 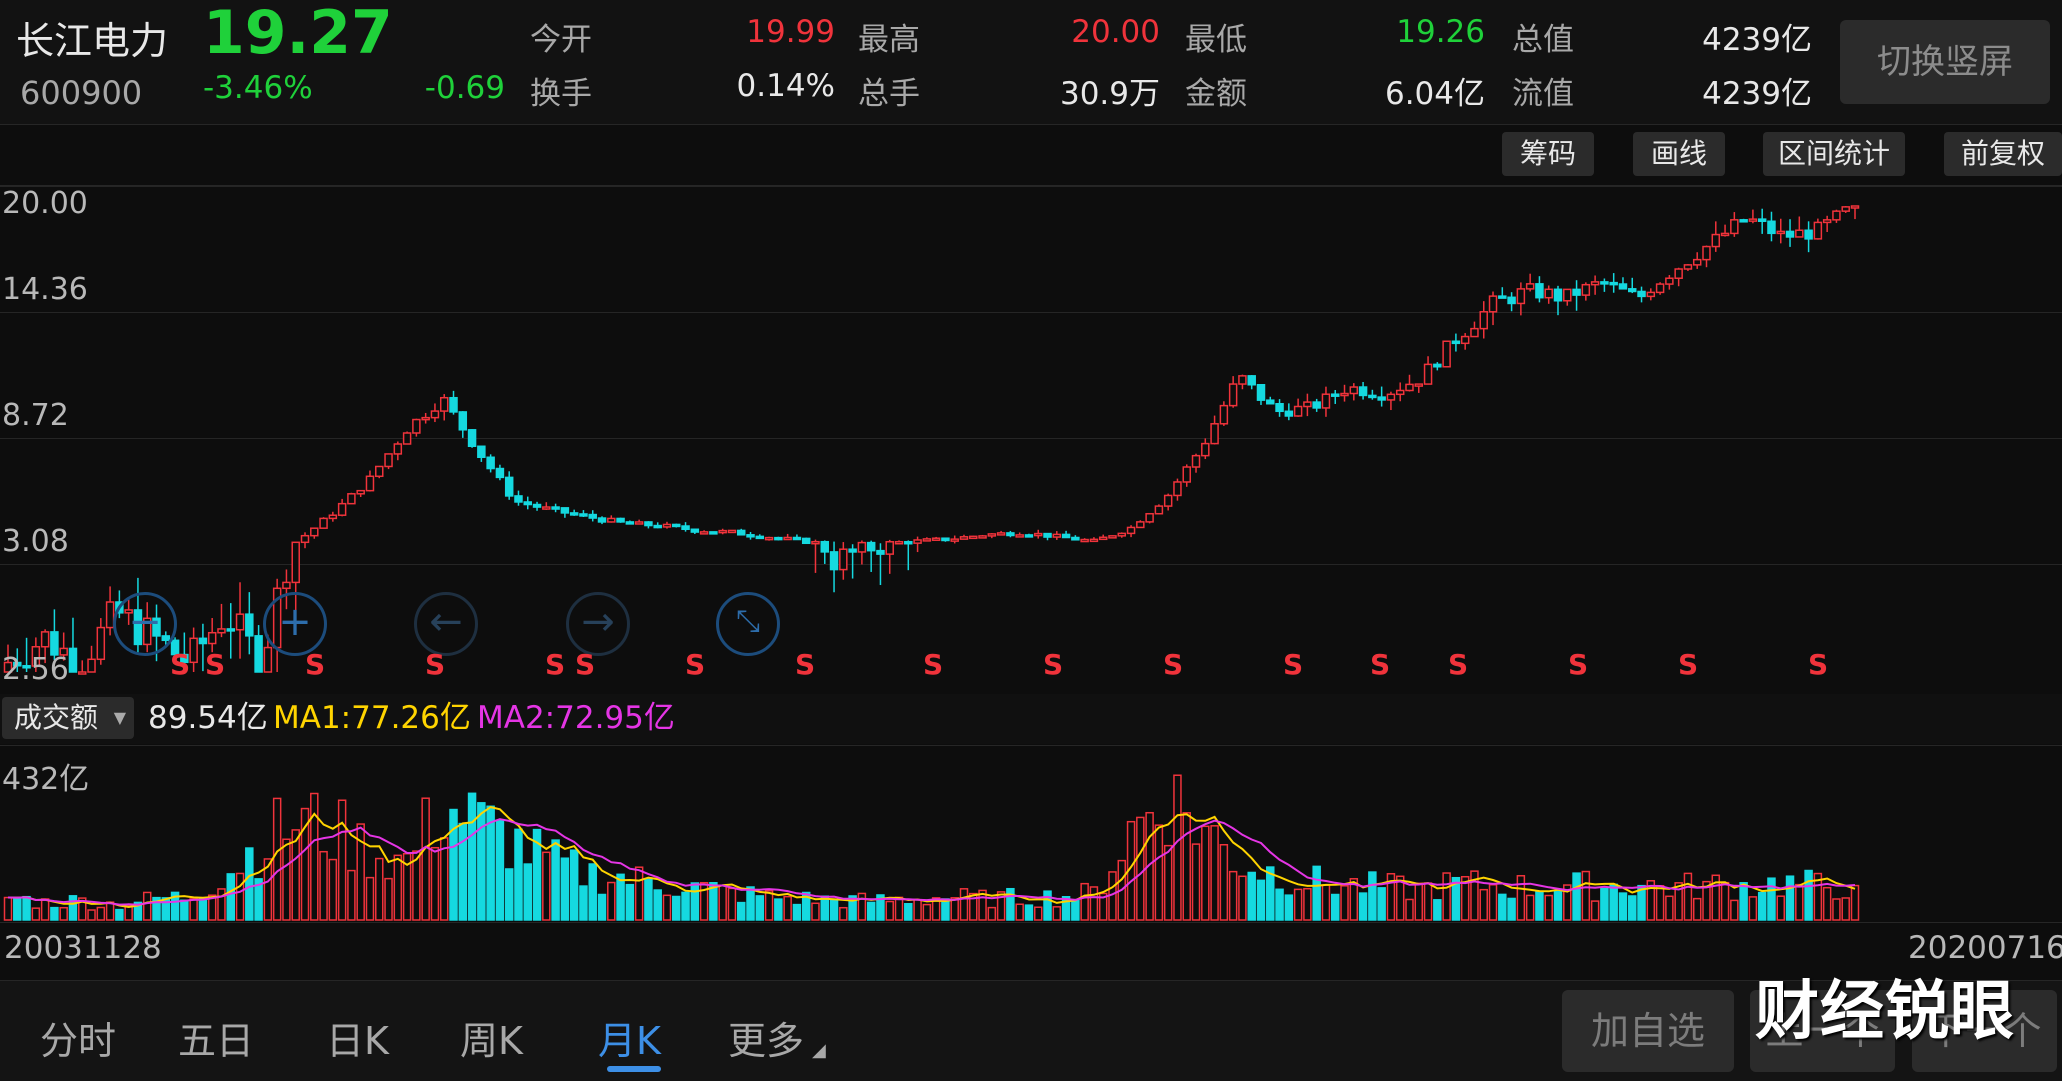 I want to click on stock-price: 19.27, so click(x=298, y=34).